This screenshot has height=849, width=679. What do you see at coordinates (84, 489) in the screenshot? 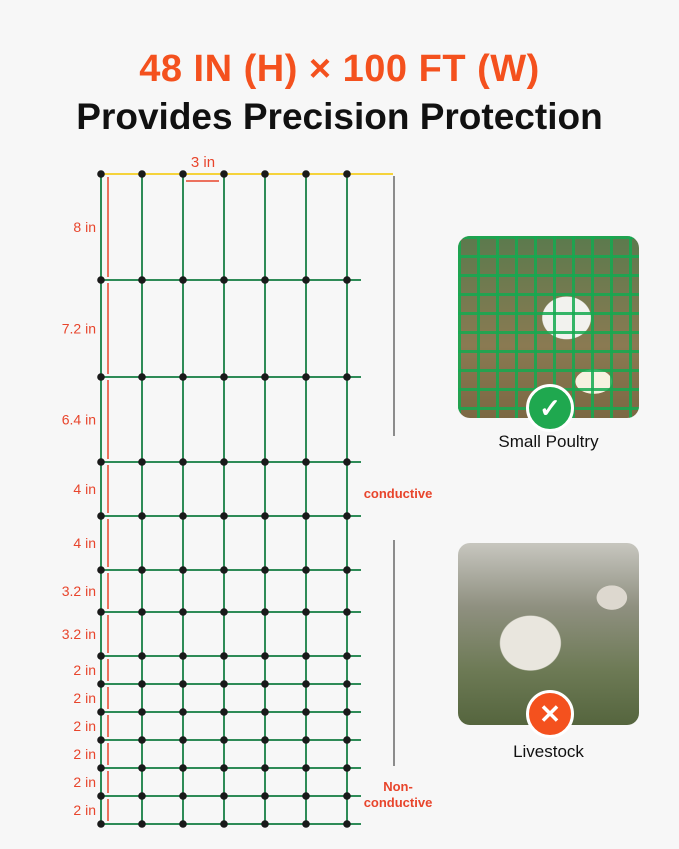
I see `row-spacing-label: 4 in` at bounding box center [84, 489].